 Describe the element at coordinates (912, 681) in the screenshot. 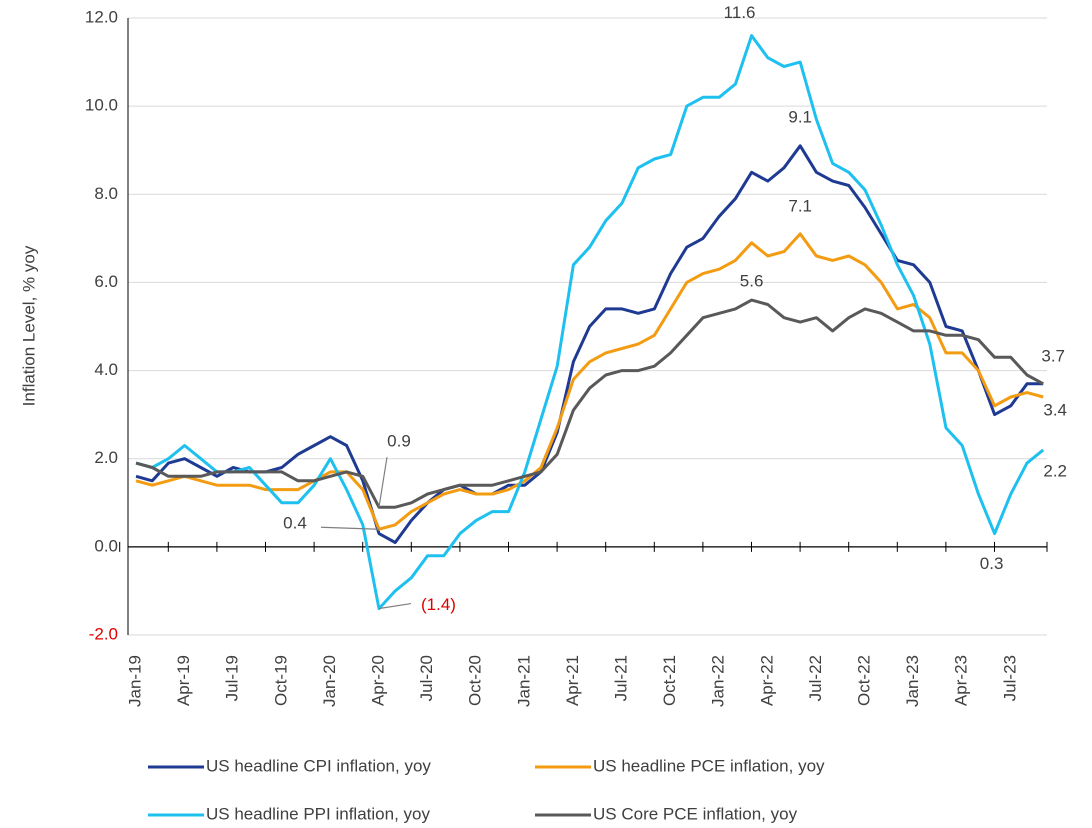

I see `x-tick-label: Jan-23` at that location.